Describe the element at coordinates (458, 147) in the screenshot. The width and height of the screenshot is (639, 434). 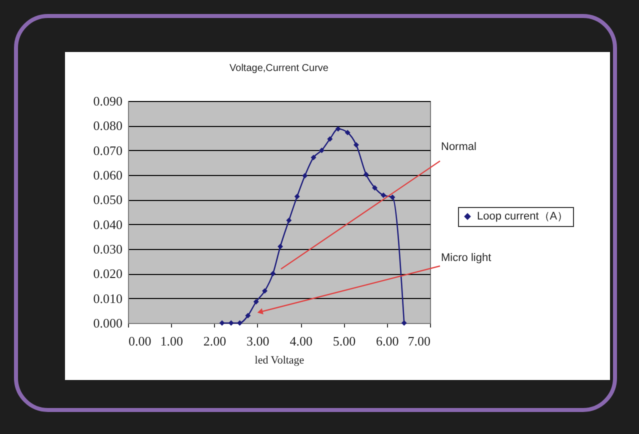
I see `text: Normal` at that location.